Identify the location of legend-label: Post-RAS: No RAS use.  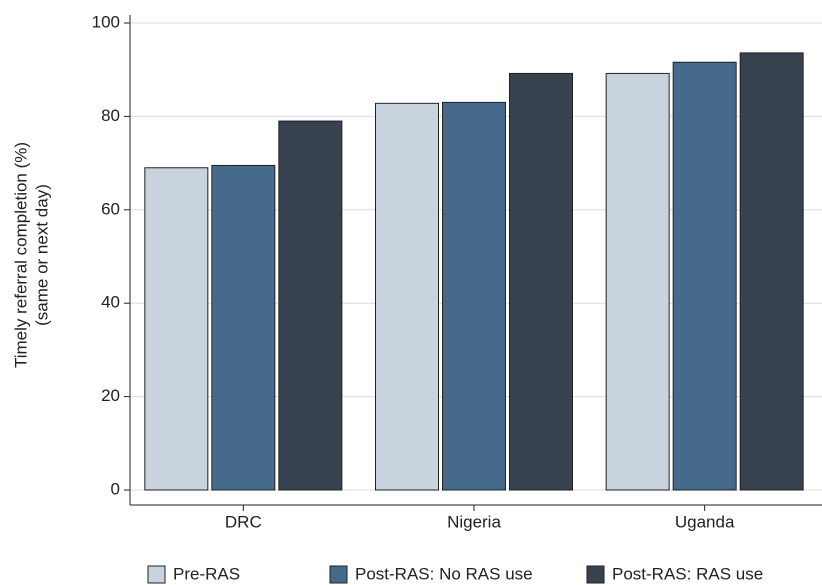
(444, 573).